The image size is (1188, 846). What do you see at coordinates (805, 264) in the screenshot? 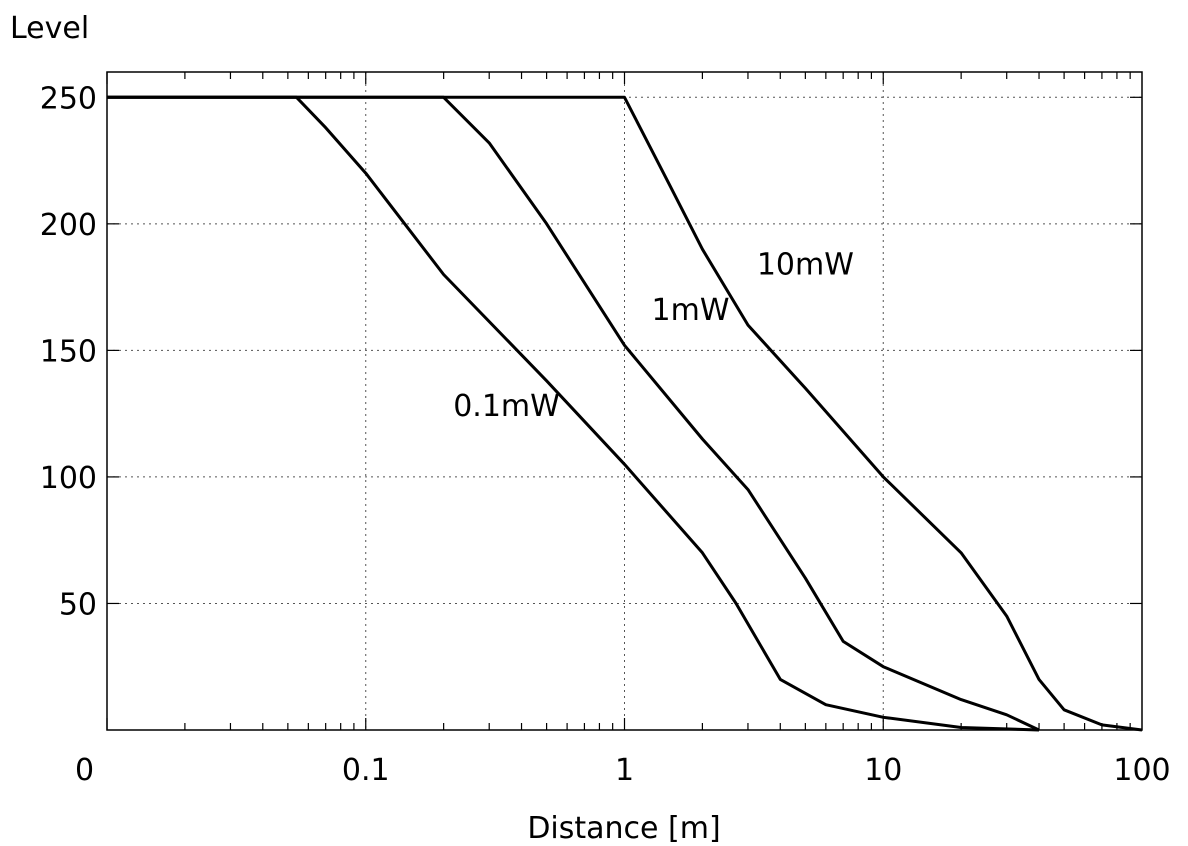
I see `series-label: 10mW` at bounding box center [805, 264].